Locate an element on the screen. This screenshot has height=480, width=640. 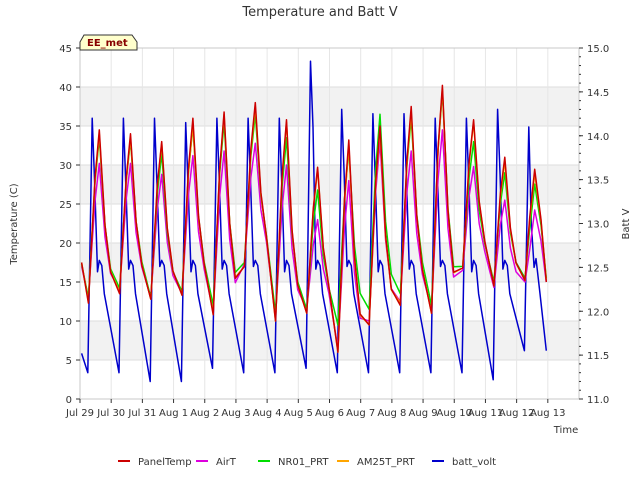
x-axis-label: Time is located at coordinates (565, 430).